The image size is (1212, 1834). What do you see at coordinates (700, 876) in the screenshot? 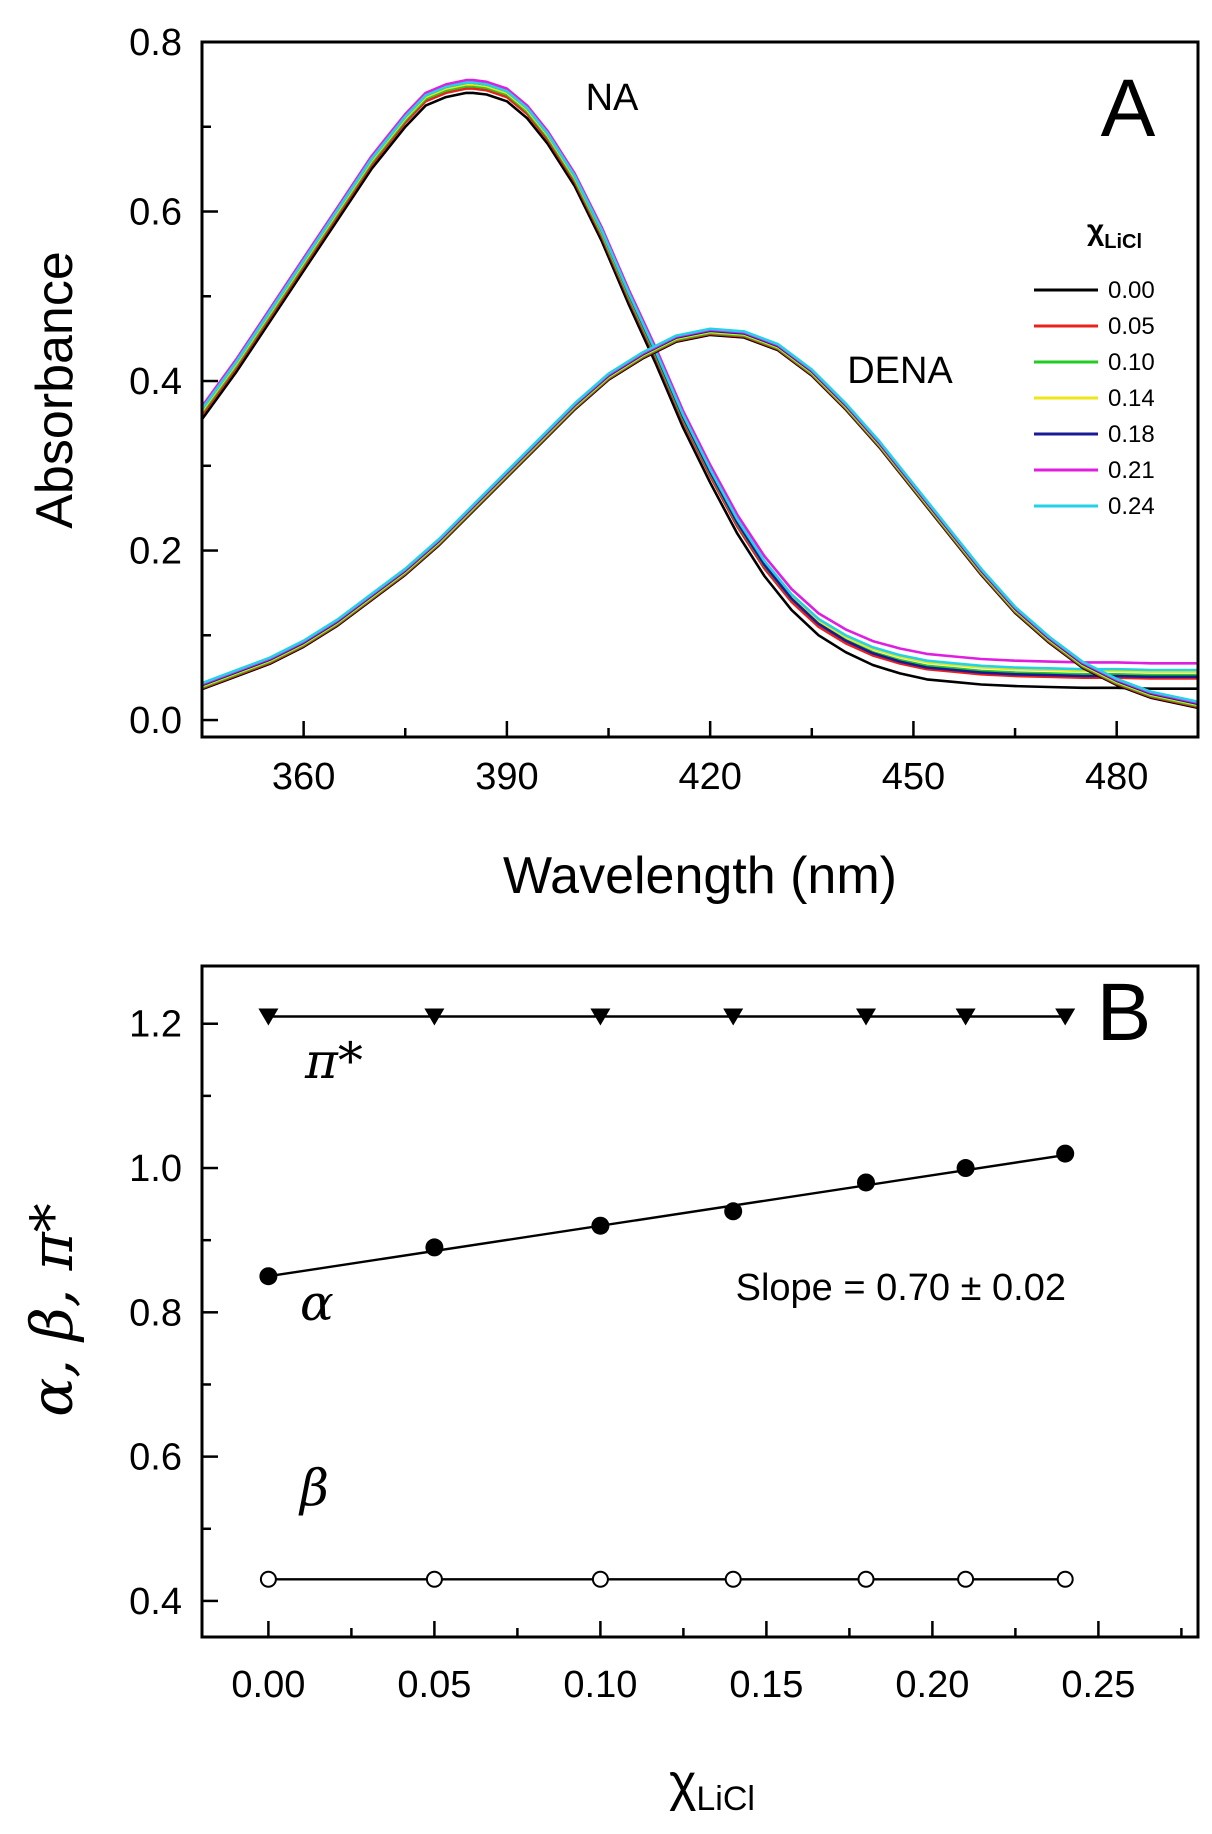
I see `panel-a-x-axis-title: Wavelength (nm)` at bounding box center [700, 876].